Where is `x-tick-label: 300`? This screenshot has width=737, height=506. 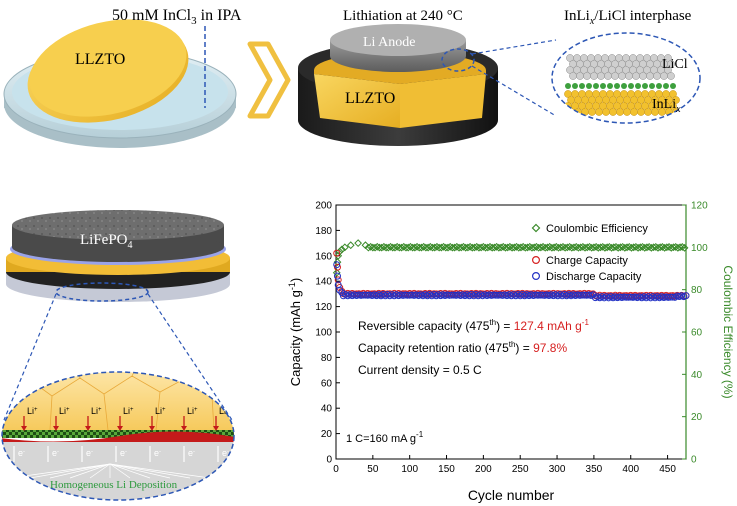 x-tick-label: 300 is located at coordinates (557, 469).